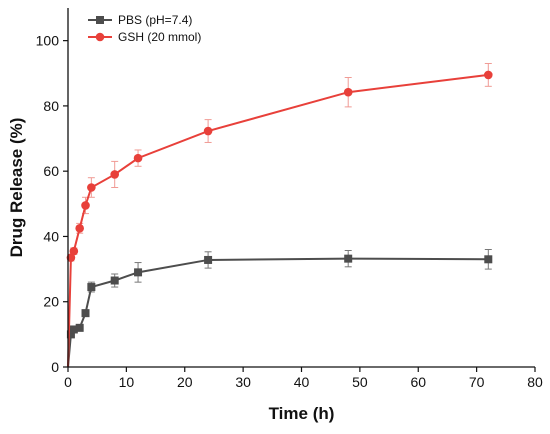 The height and width of the screenshot is (434, 550). I want to click on x-tick-label: 20, so click(185, 382).